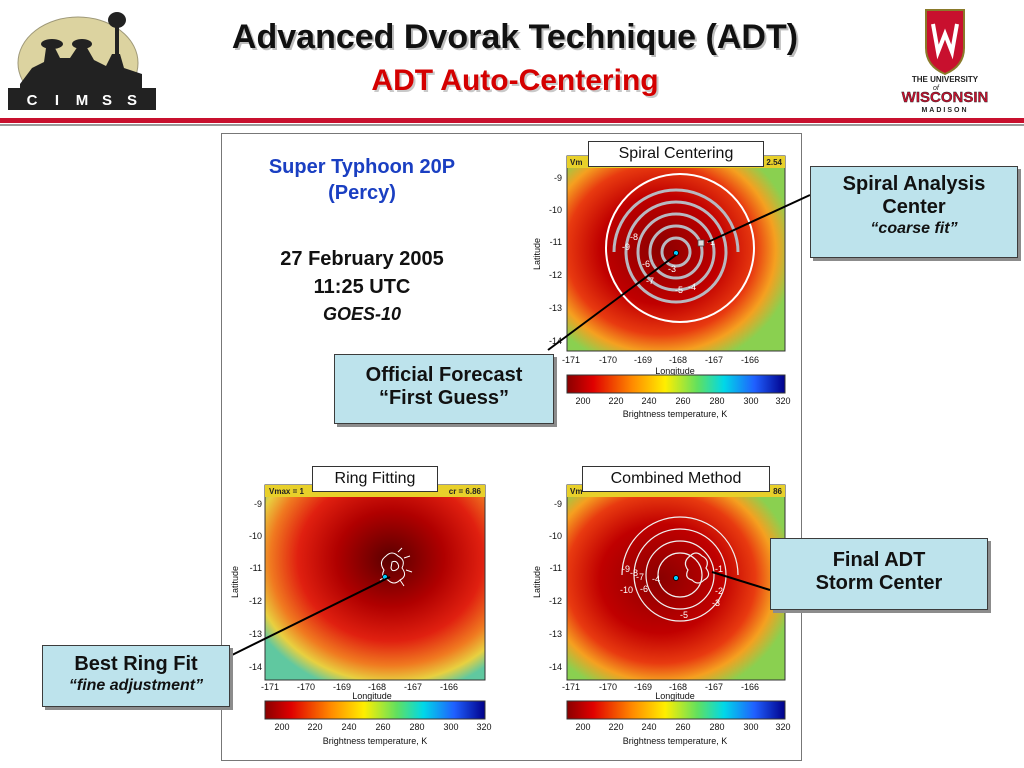  Describe the element at coordinates (132, 100) in the screenshot. I see `cimss-letter-s2: S` at that location.